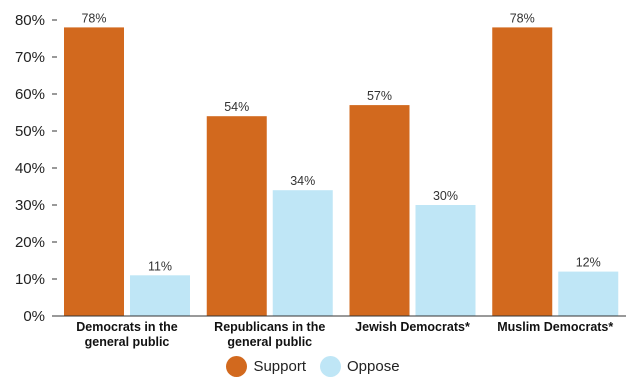  What do you see at coordinates (30, 242) in the screenshot?
I see `y-tick-label: 20%` at bounding box center [30, 242].